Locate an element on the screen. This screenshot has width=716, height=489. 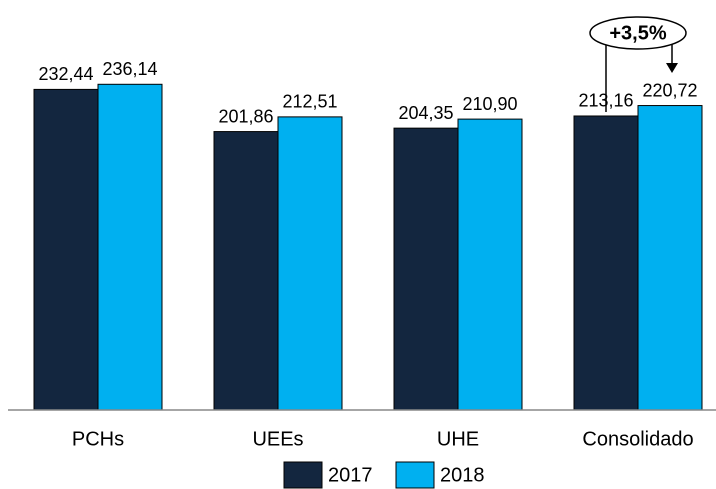
legend-label: 2018 is located at coordinates (462, 475).